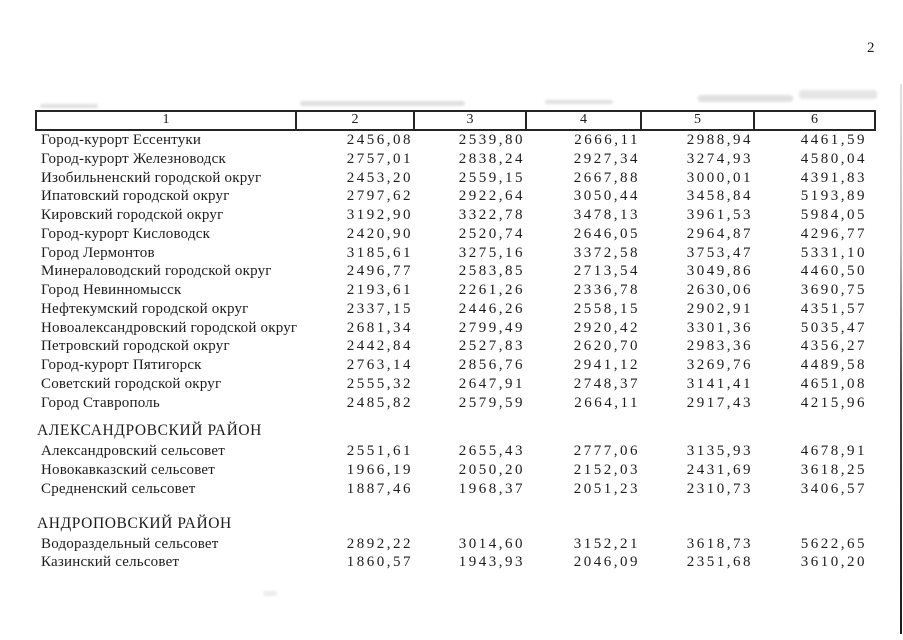  I want to click on row-value-col2: 2681,34, so click(379, 327).